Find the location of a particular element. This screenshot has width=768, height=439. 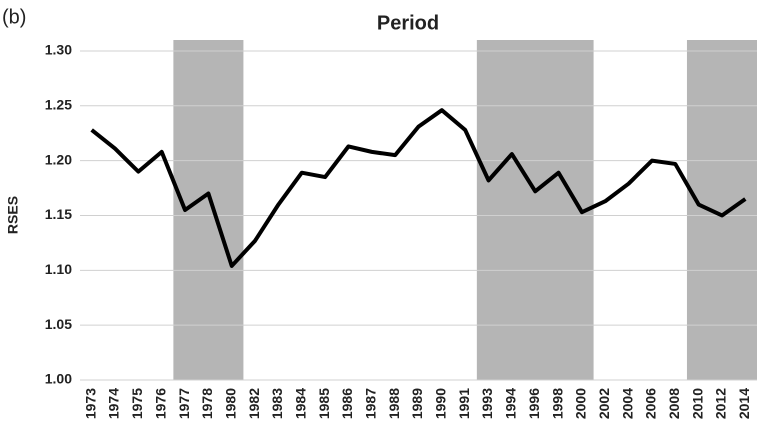

x-tick-label: 1982 is located at coordinates (254, 403).